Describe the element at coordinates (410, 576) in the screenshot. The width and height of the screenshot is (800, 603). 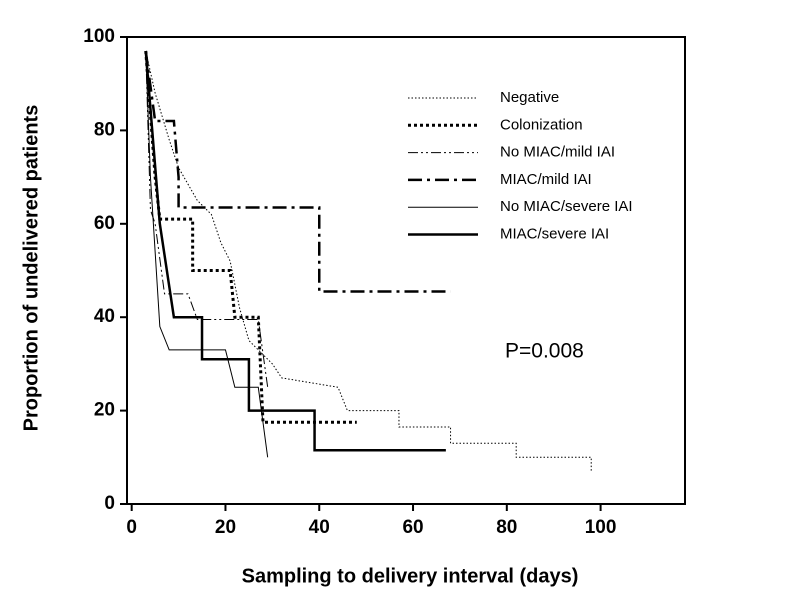
I see `x-axis-label: Sampling to delivery interval (days)` at that location.